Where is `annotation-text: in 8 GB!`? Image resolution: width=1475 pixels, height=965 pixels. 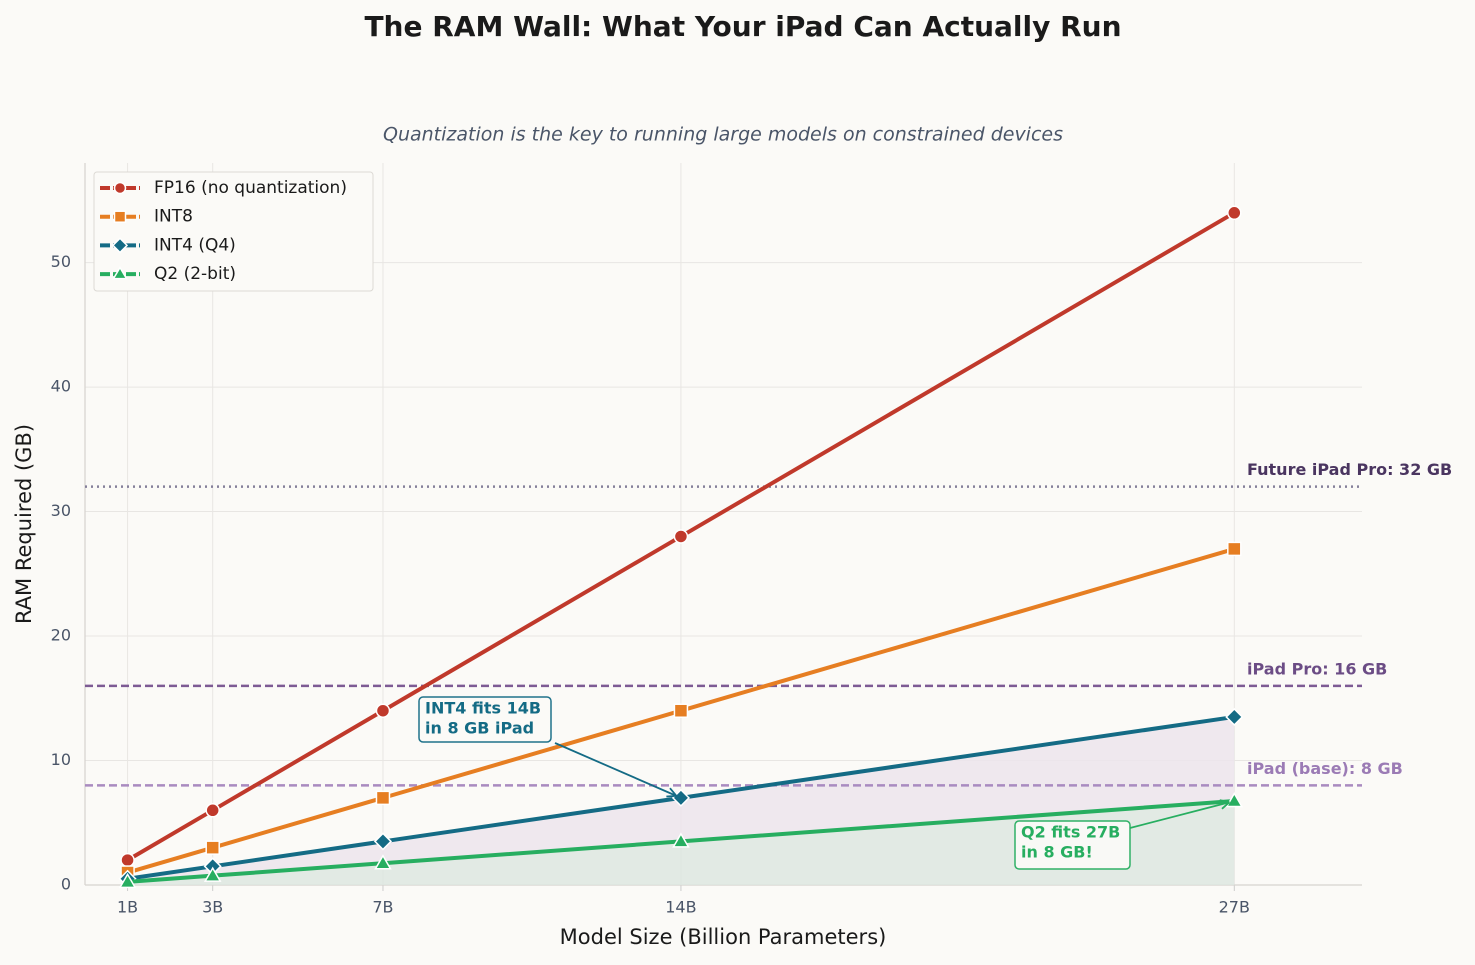
annotation-text: in 8 GB! is located at coordinates (1057, 852).